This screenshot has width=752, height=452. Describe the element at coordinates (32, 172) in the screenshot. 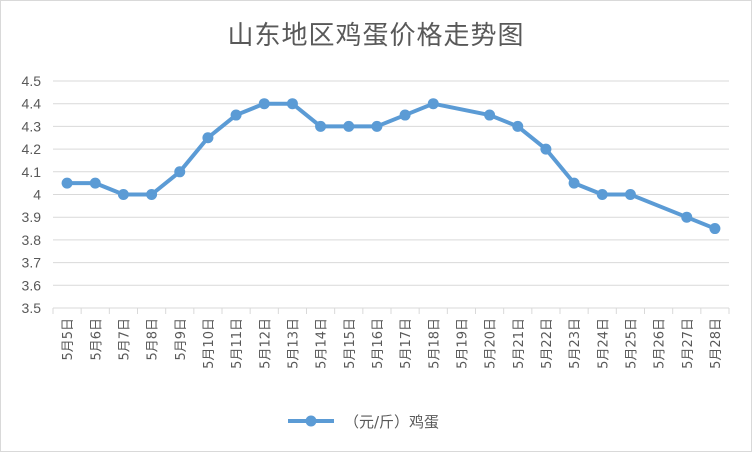

I see `y-tick-label: 4.1` at that location.